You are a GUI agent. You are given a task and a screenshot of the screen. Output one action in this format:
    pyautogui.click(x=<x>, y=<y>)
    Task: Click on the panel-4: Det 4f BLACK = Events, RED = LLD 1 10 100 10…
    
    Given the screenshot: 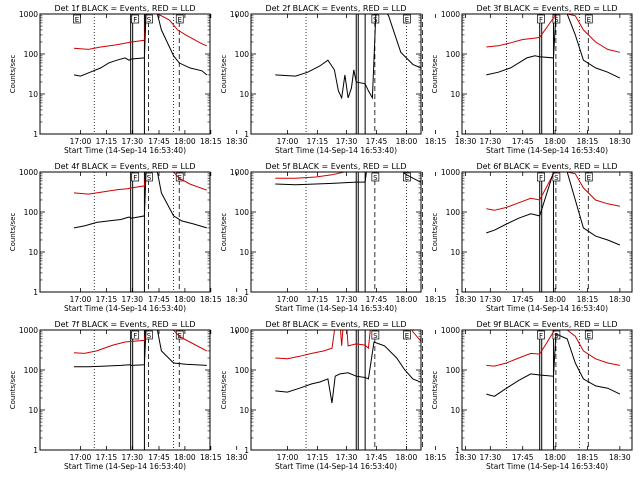 What is the action you would take?
    pyautogui.click(x=128, y=237)
    